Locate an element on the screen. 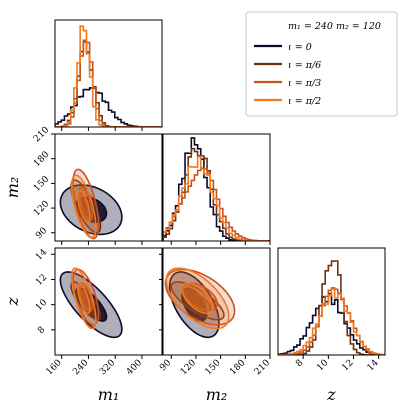  xtick-label-m1: 240 is located at coordinates (80, 367).